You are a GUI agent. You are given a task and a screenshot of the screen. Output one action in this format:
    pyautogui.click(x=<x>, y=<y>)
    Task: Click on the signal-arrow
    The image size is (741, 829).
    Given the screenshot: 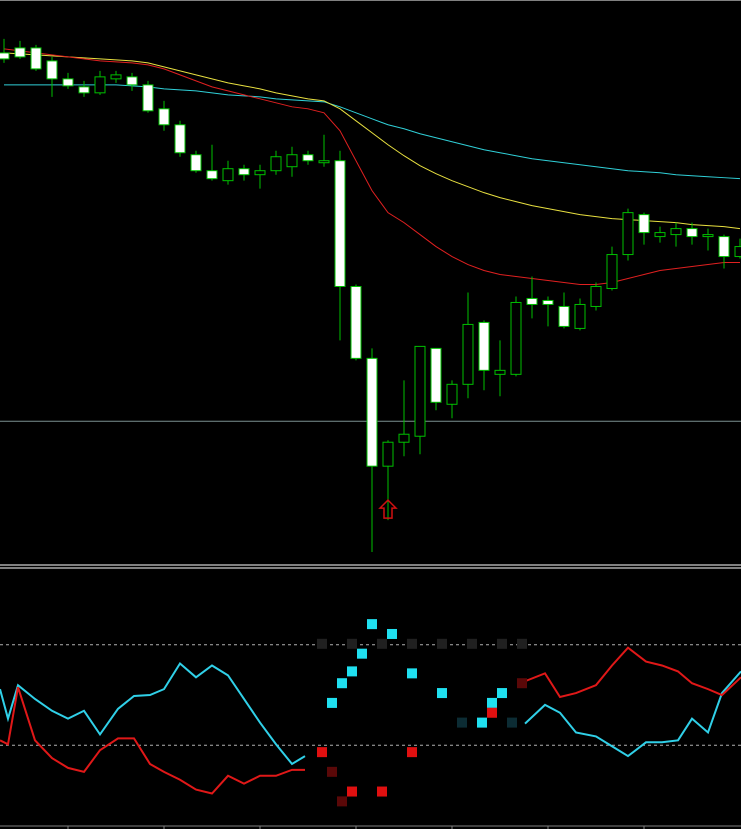 What is the action you would take?
    pyautogui.click(x=388, y=509)
    